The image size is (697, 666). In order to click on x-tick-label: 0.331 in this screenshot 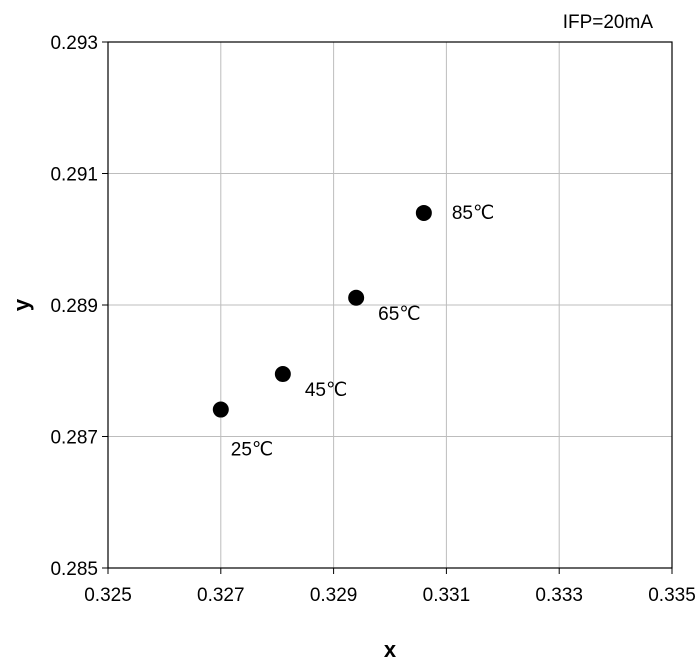, I will do `click(447, 595)`.